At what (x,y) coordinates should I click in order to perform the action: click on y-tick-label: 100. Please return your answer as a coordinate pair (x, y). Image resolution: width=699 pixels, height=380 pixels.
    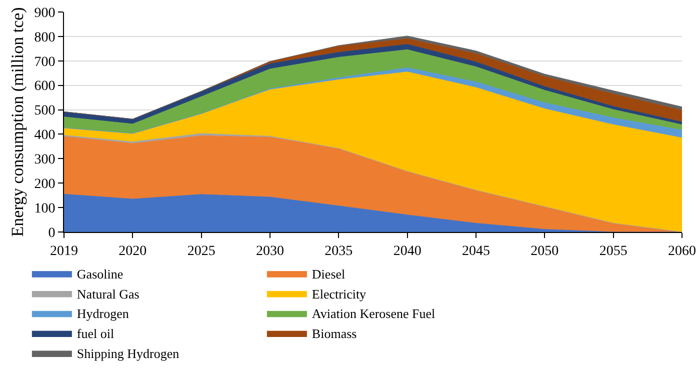
    Looking at the image, I should click on (45, 208).